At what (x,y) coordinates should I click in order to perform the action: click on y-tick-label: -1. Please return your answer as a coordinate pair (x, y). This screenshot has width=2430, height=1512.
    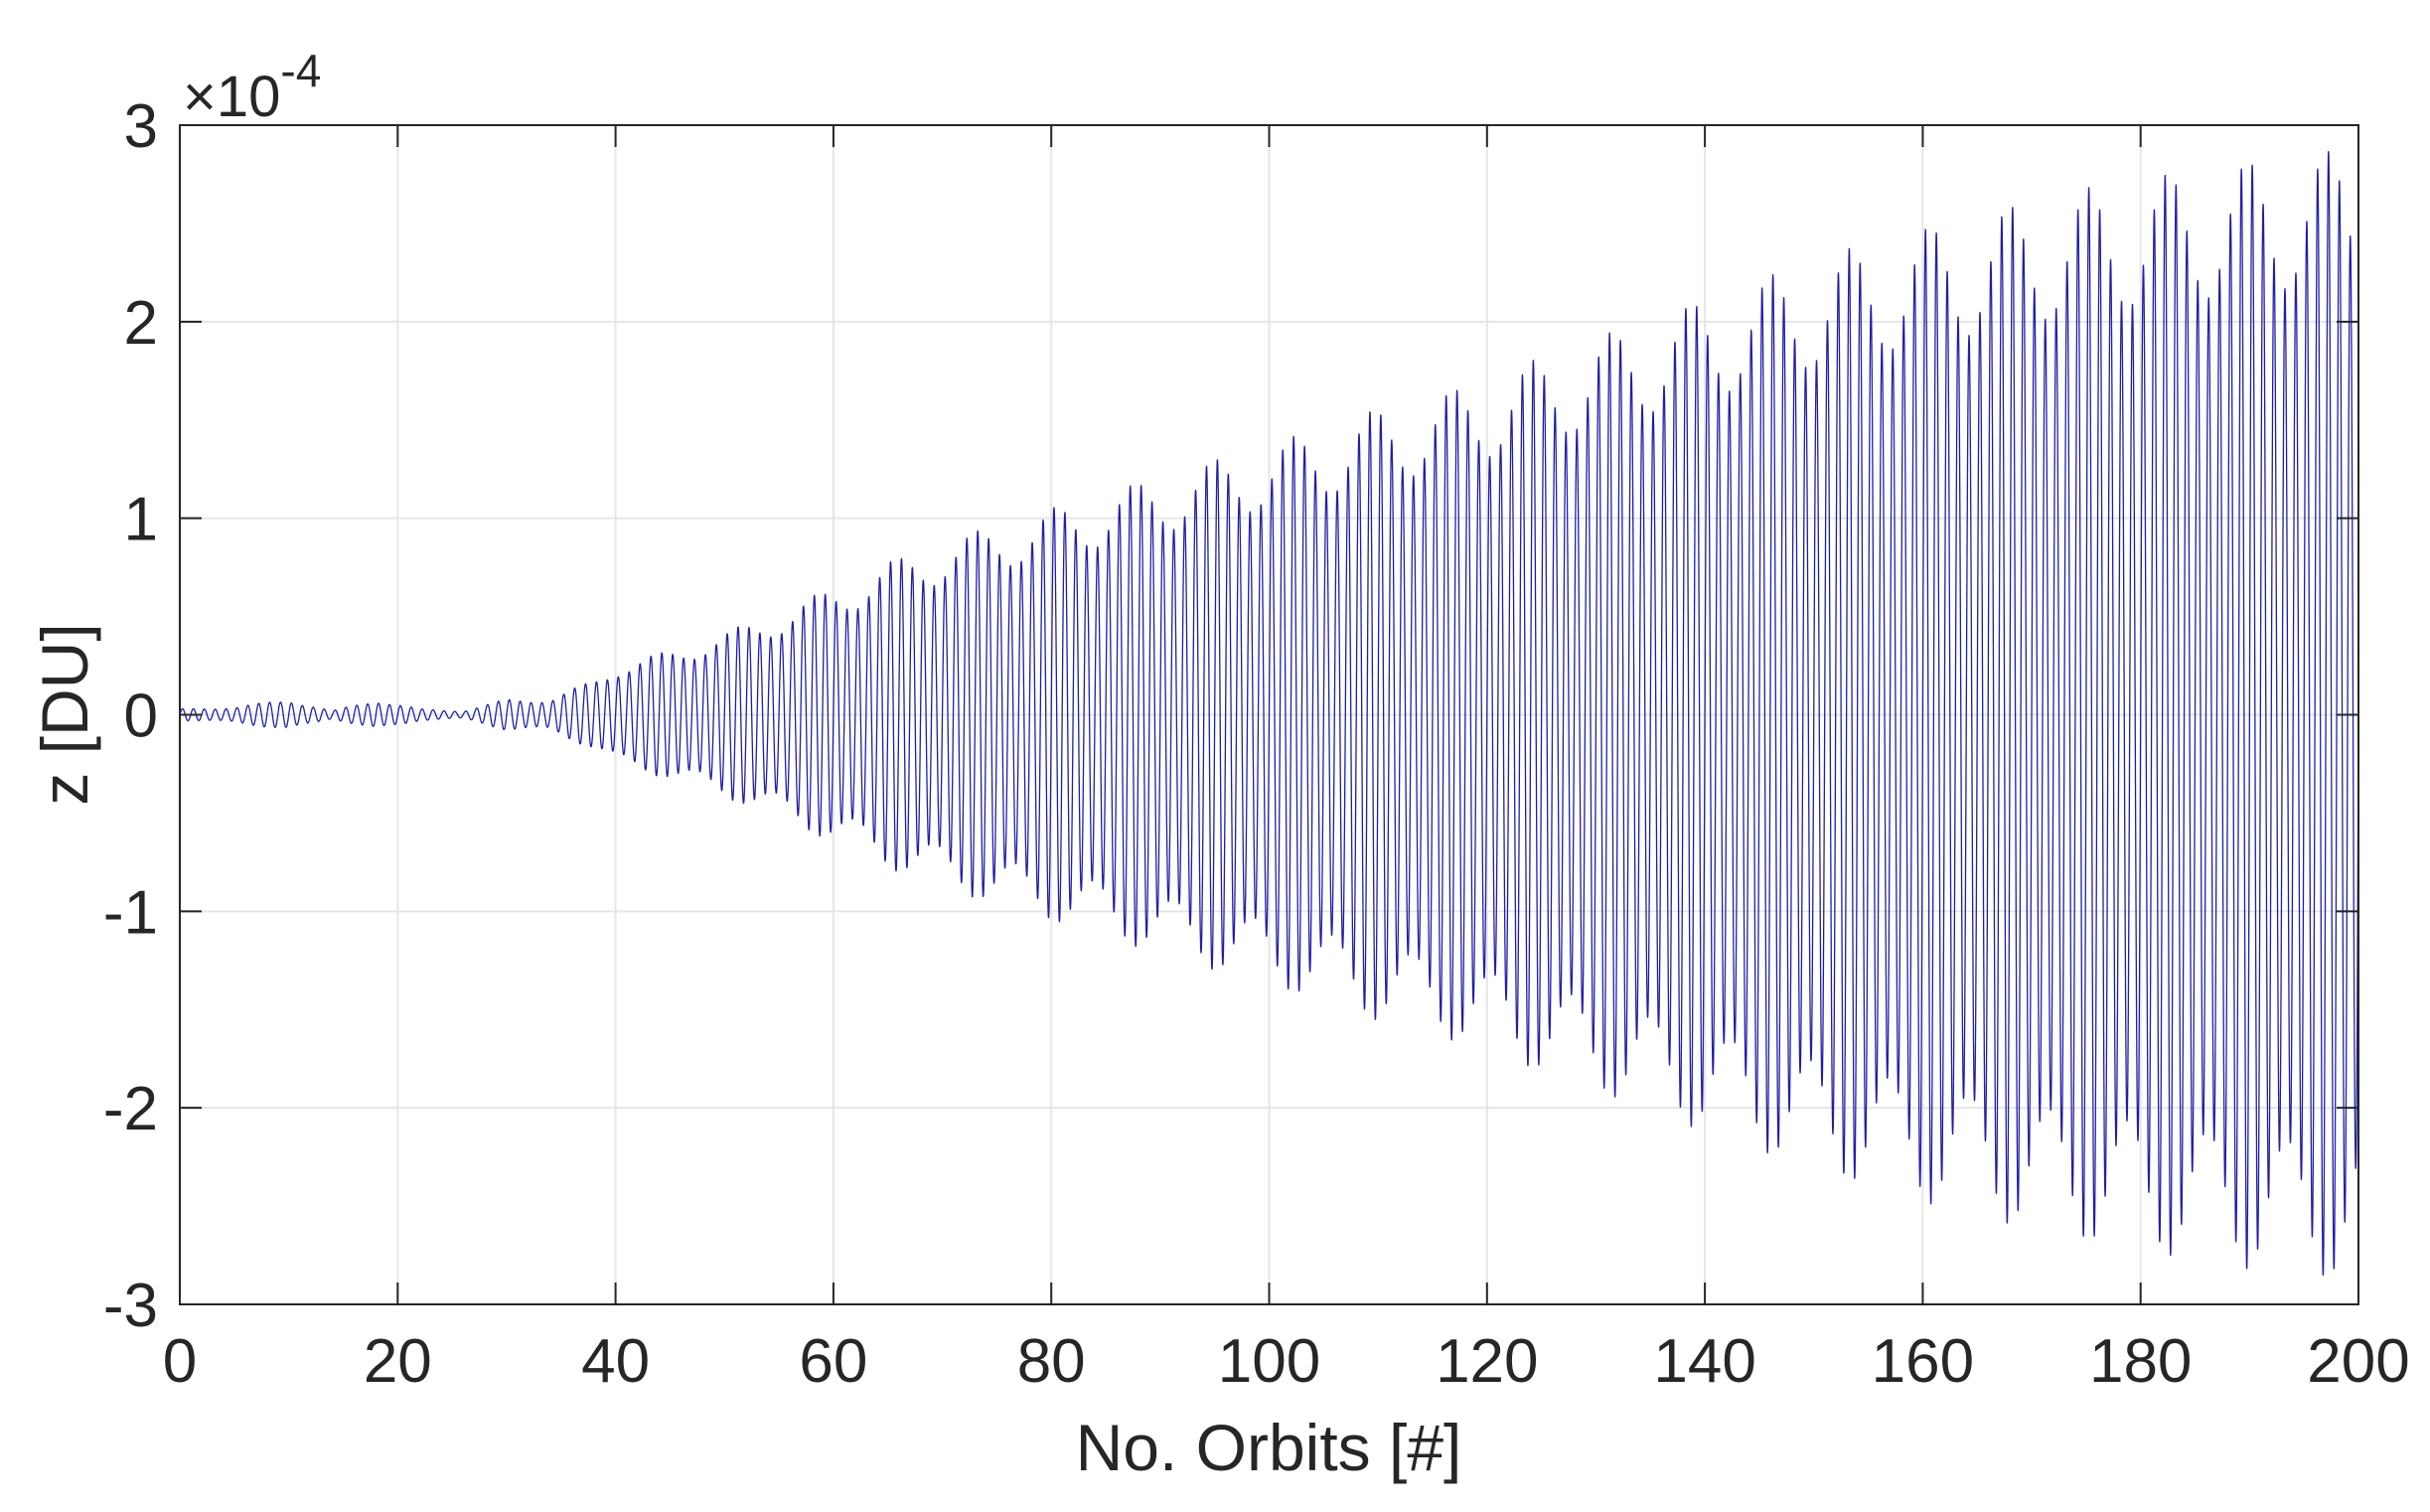
    Looking at the image, I should click on (130, 912).